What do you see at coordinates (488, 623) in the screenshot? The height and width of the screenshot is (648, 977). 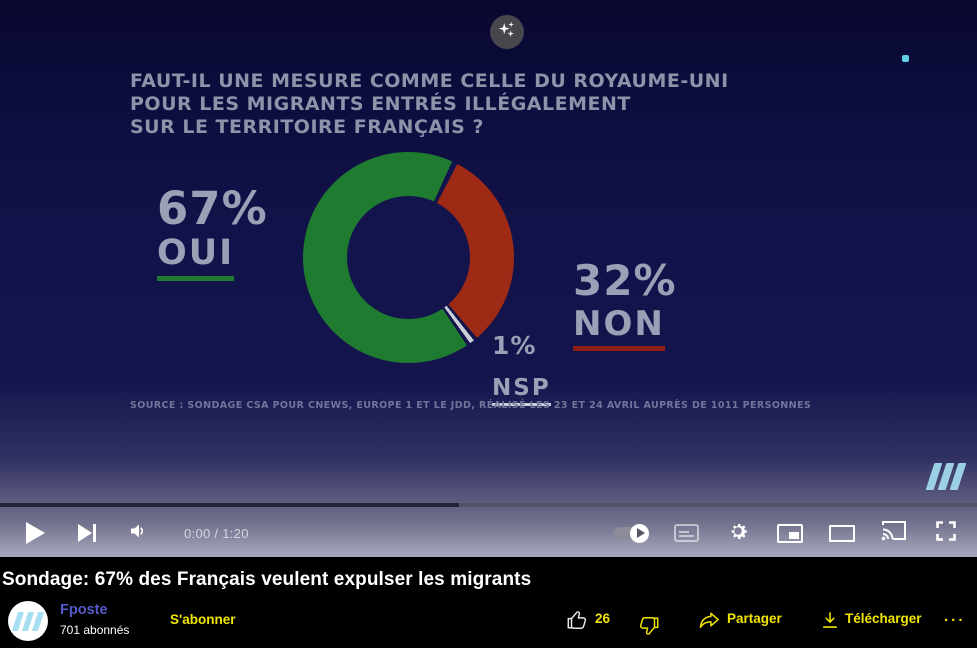 I see `channel-row: Fposte 701 abonnés S'abonner 26` at bounding box center [488, 623].